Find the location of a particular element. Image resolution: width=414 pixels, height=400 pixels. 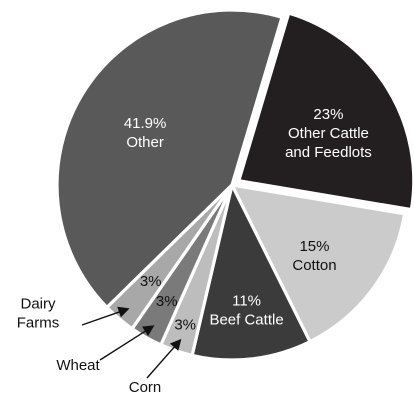

slice-label-wheat: 3% is located at coordinates (167, 301).